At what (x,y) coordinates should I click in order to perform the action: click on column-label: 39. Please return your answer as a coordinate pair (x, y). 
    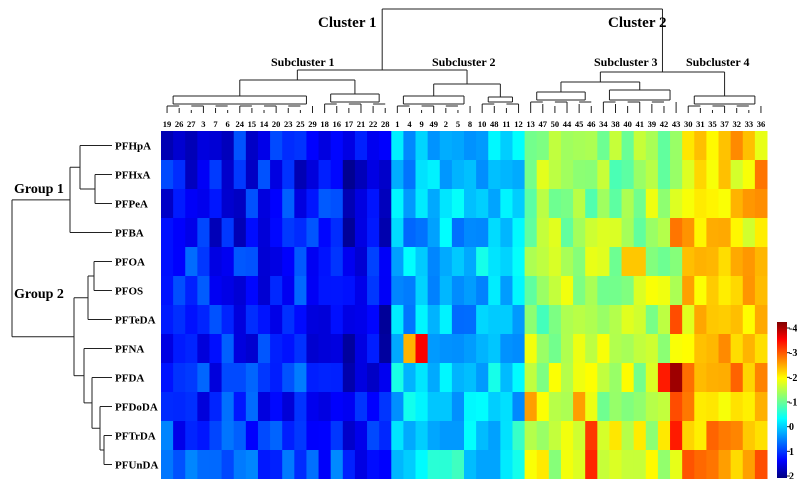
    Looking at the image, I should click on (652, 124).